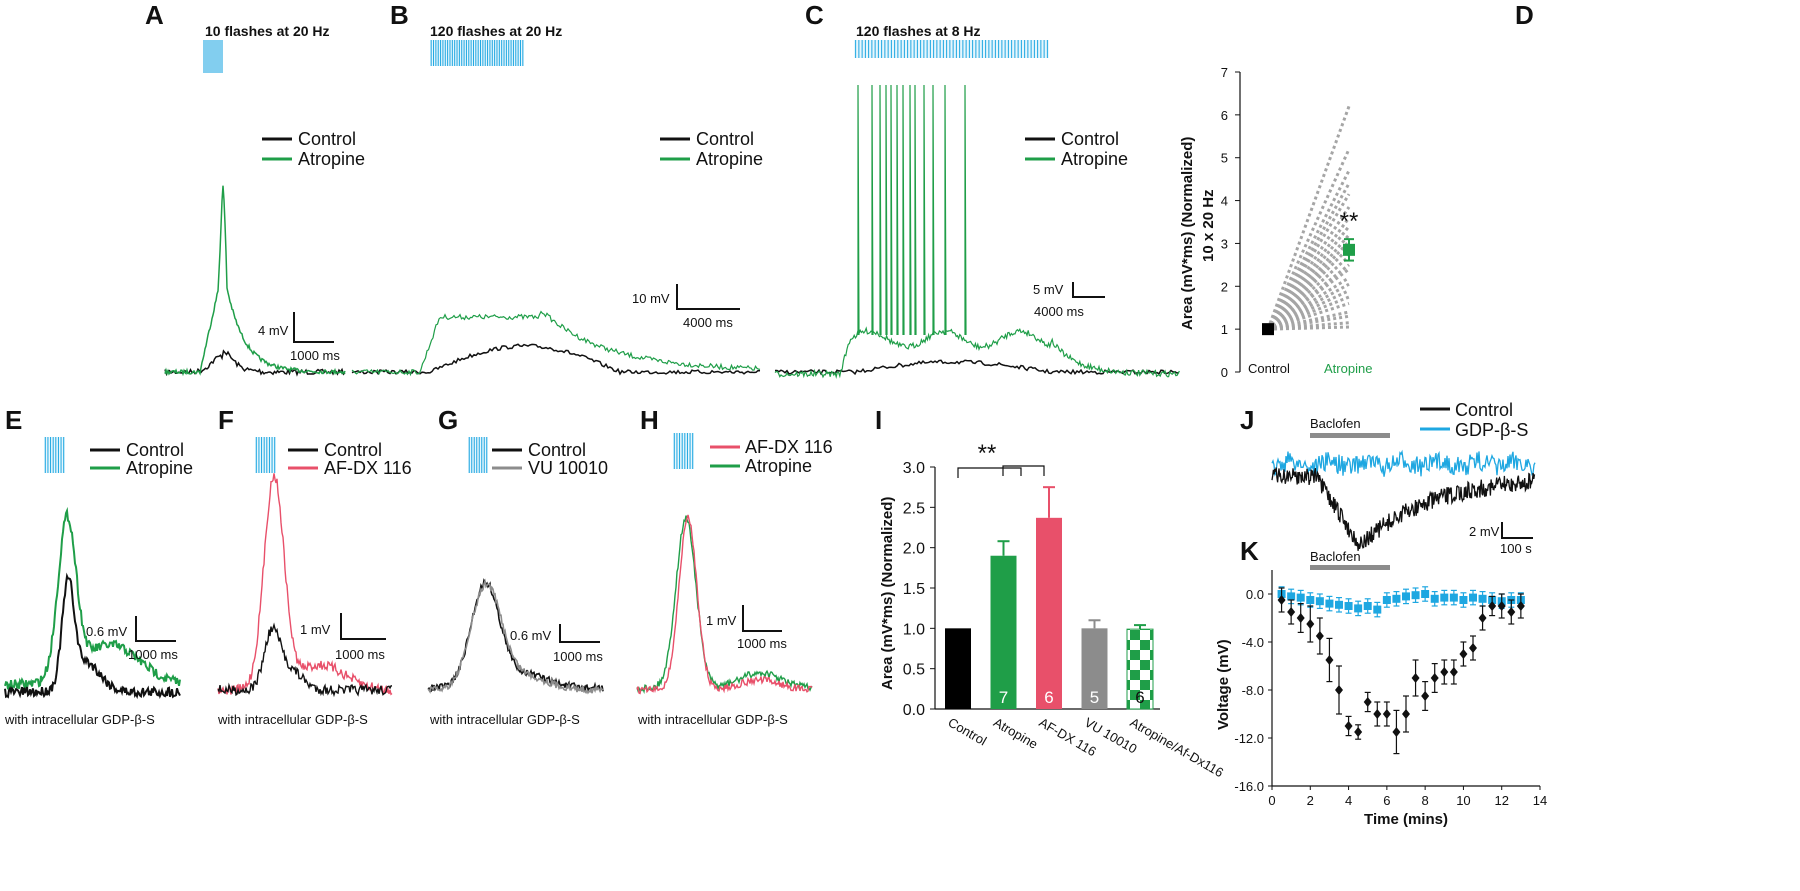 This screenshot has width=1800, height=891. What do you see at coordinates (1310, 800) in the screenshot?
I see `x-tick-label-k: 2` at bounding box center [1310, 800].